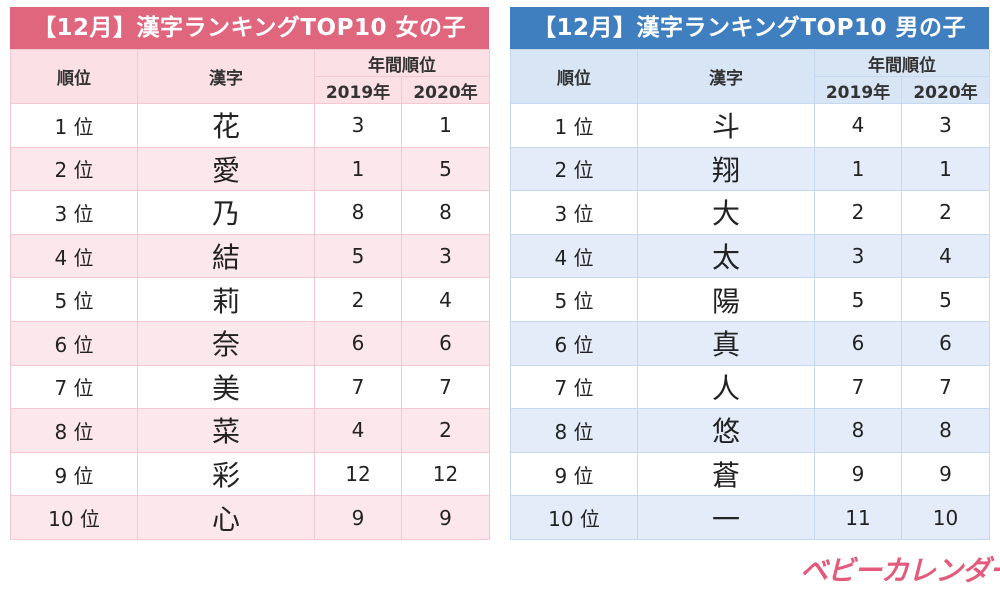 The height and width of the screenshot is (591, 1000). What do you see at coordinates (726, 343) in the screenshot?
I see `kanji-cell: 真` at bounding box center [726, 343].